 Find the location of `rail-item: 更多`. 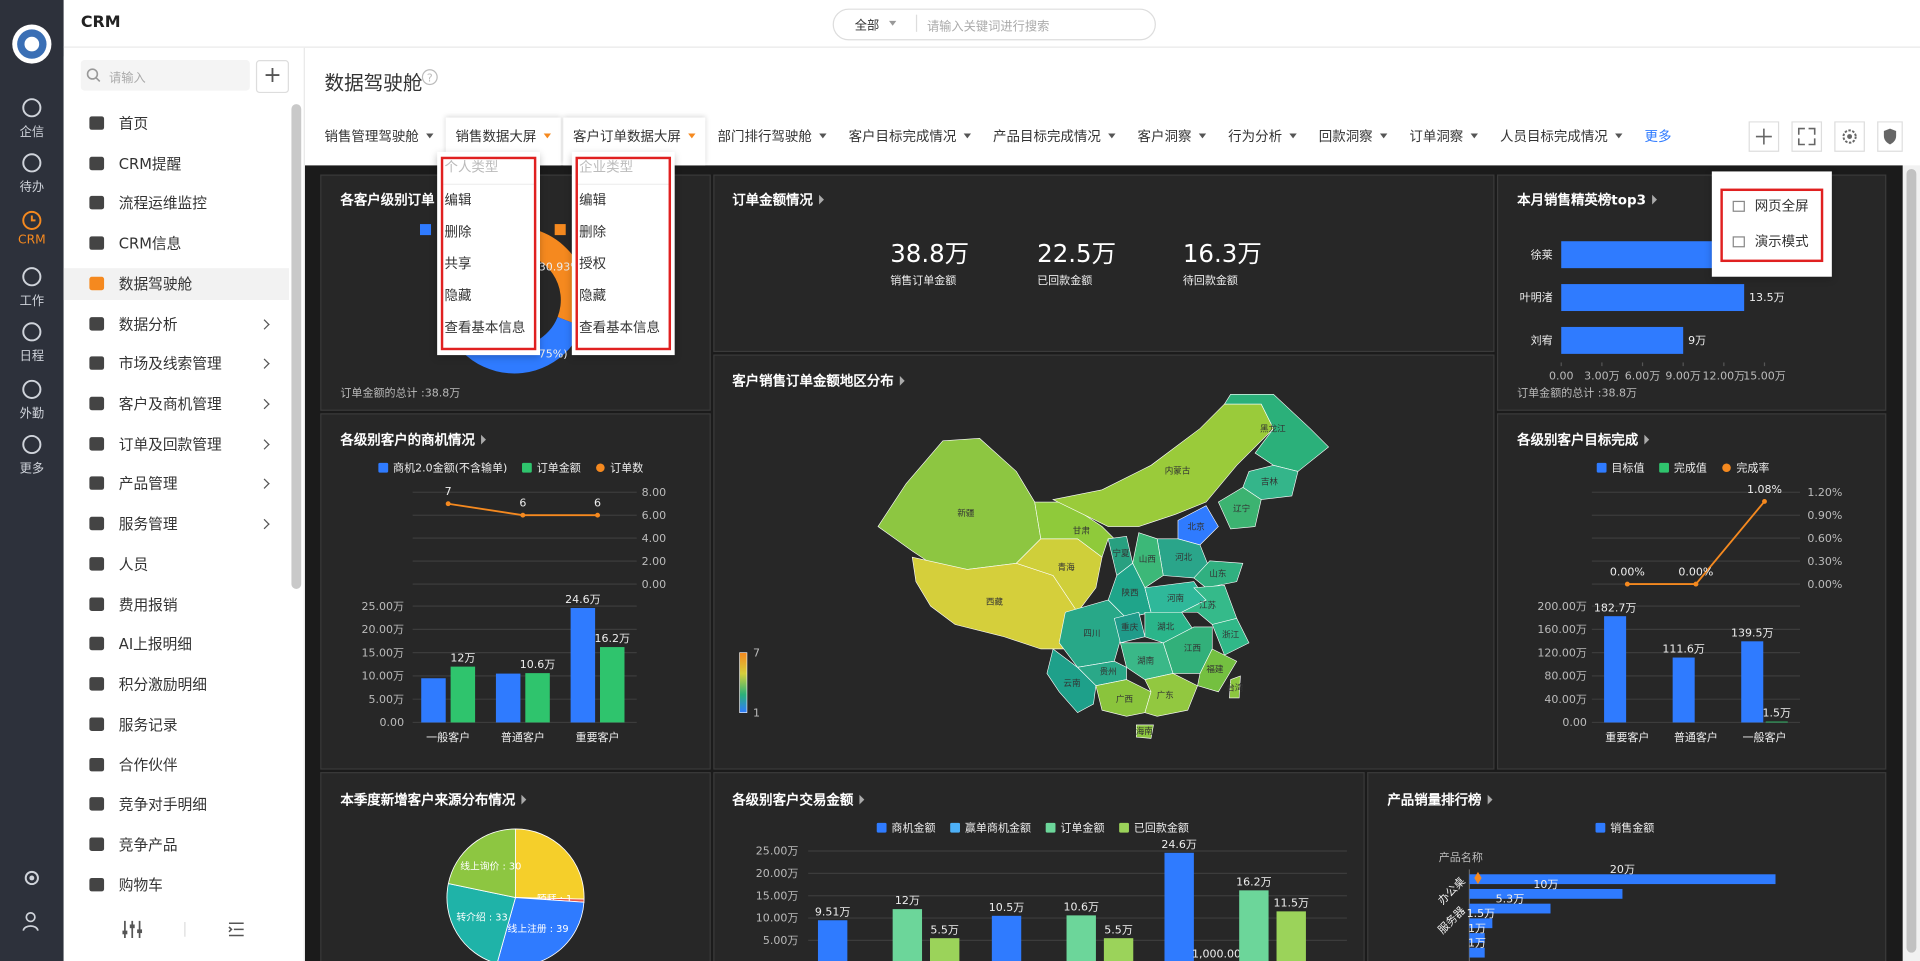

rail-item: 更多 is located at coordinates (32, 469).